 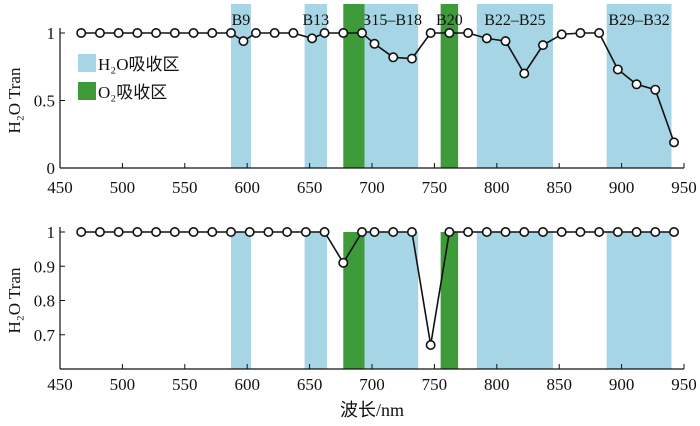 What do you see at coordinates (241, 20) in the screenshot?
I see `band-label: B9` at bounding box center [241, 20].